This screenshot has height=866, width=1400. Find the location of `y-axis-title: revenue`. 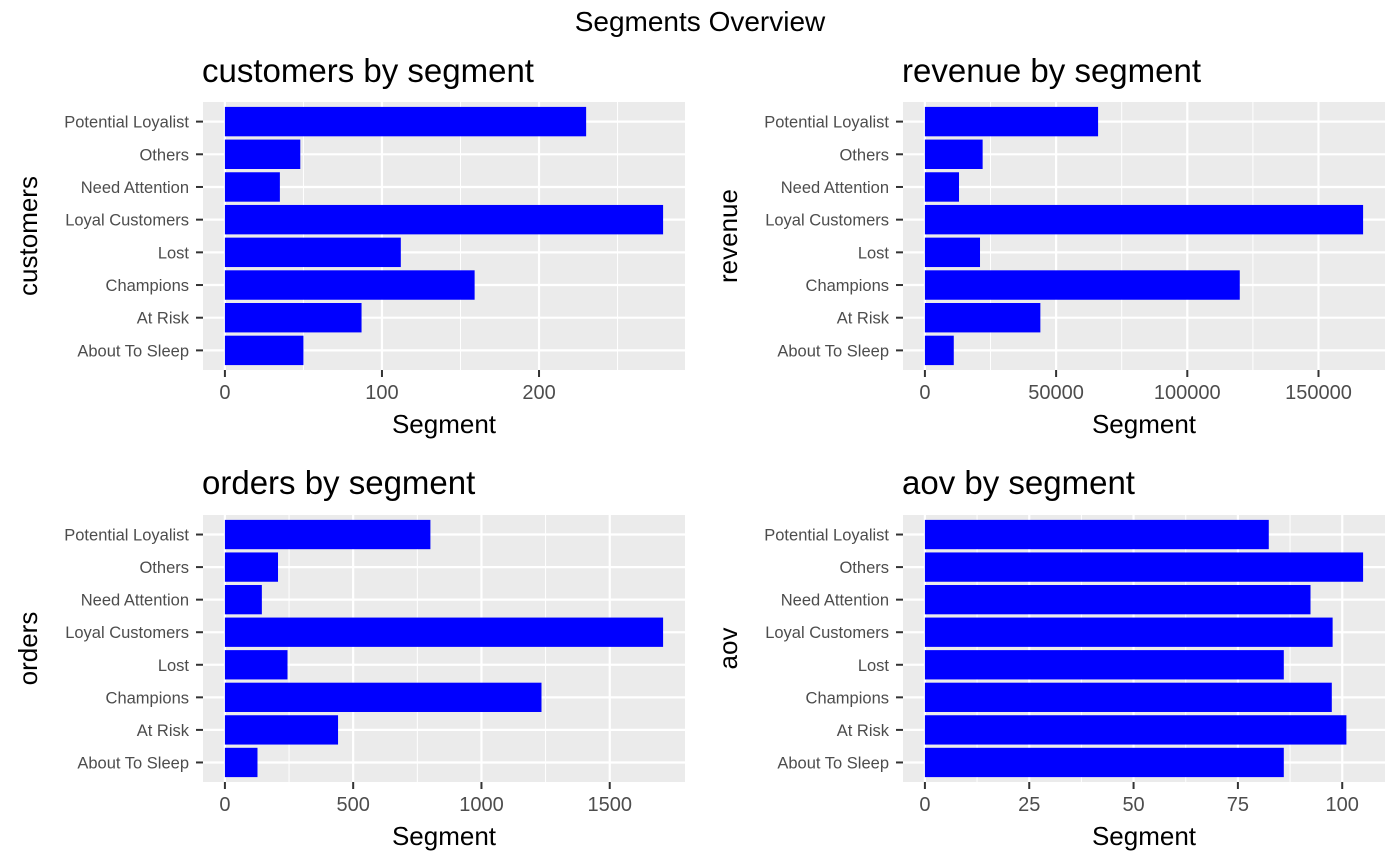

y-axis-title: revenue is located at coordinates (728, 236).